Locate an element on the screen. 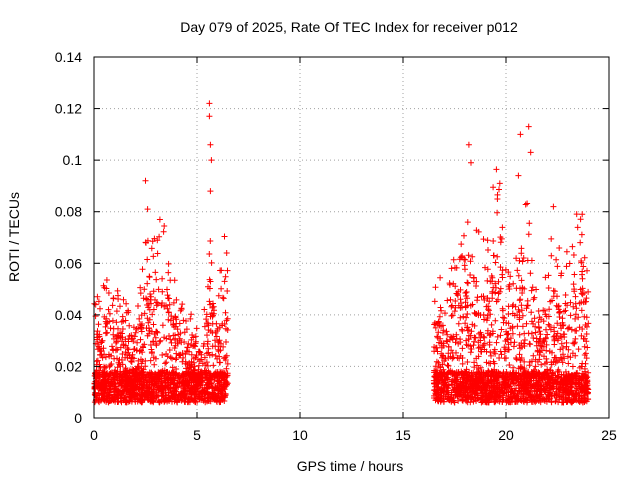  y-tick-label: 0.1 is located at coordinates (73, 160).